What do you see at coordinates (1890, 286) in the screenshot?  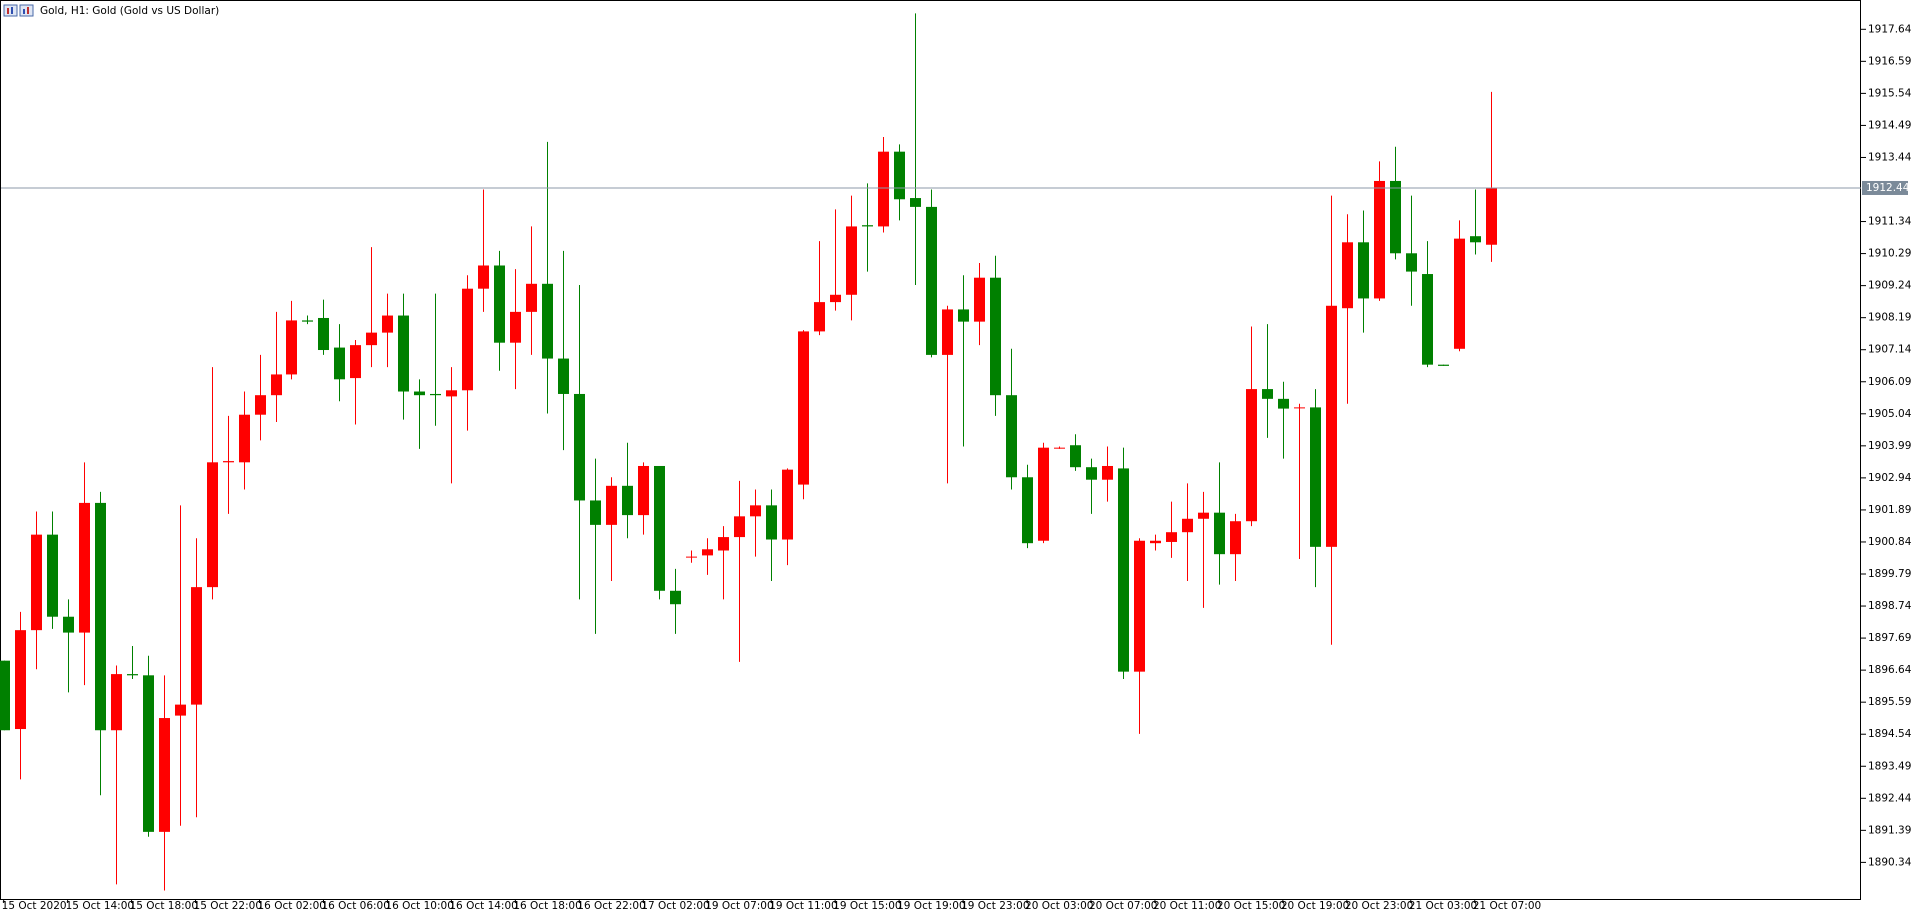 I see `y-tick-label: 1909.24` at bounding box center [1890, 286].